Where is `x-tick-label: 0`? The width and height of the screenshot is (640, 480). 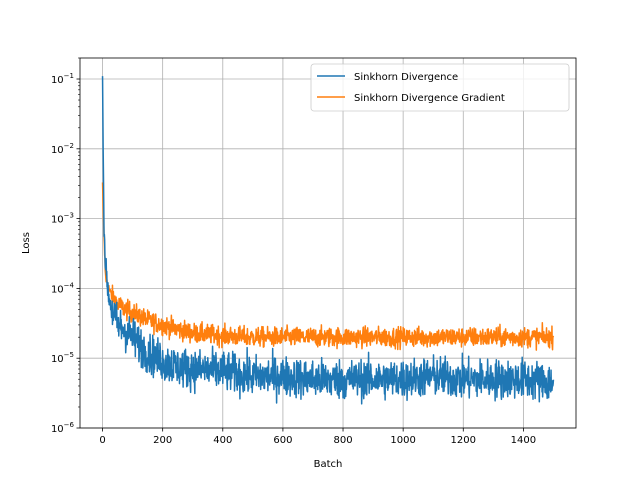 x-tick-label: 0 is located at coordinates (102, 440).